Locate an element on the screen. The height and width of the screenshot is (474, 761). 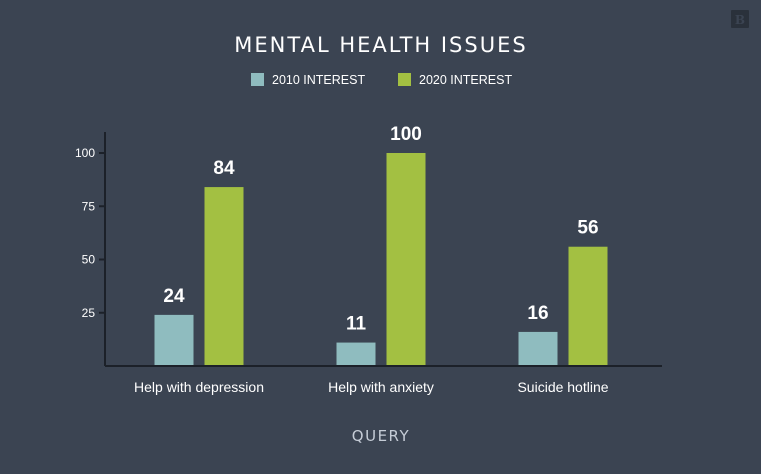
data-label-2010-2: 16 is located at coordinates (537, 313).